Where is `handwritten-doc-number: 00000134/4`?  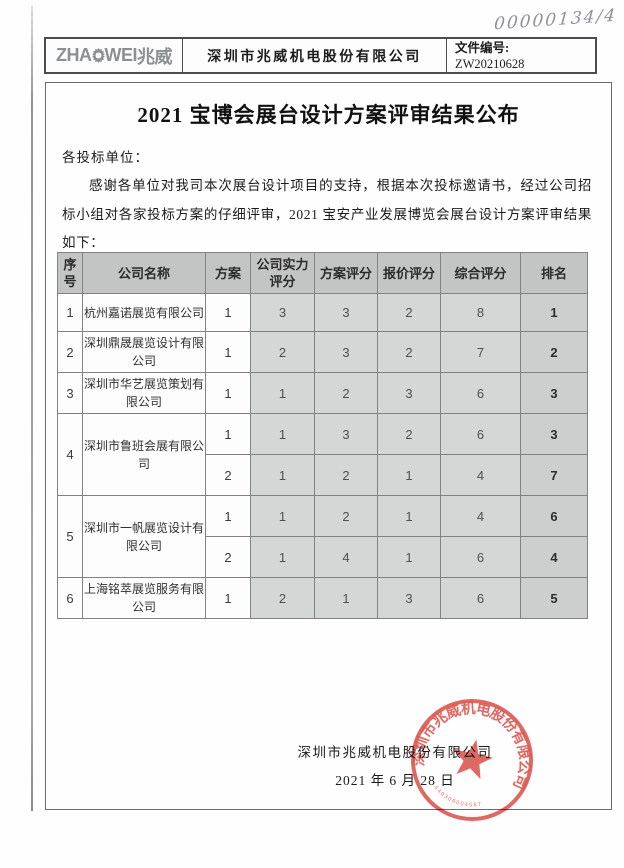
handwritten-doc-number: 00000134/4 is located at coordinates (555, 20).